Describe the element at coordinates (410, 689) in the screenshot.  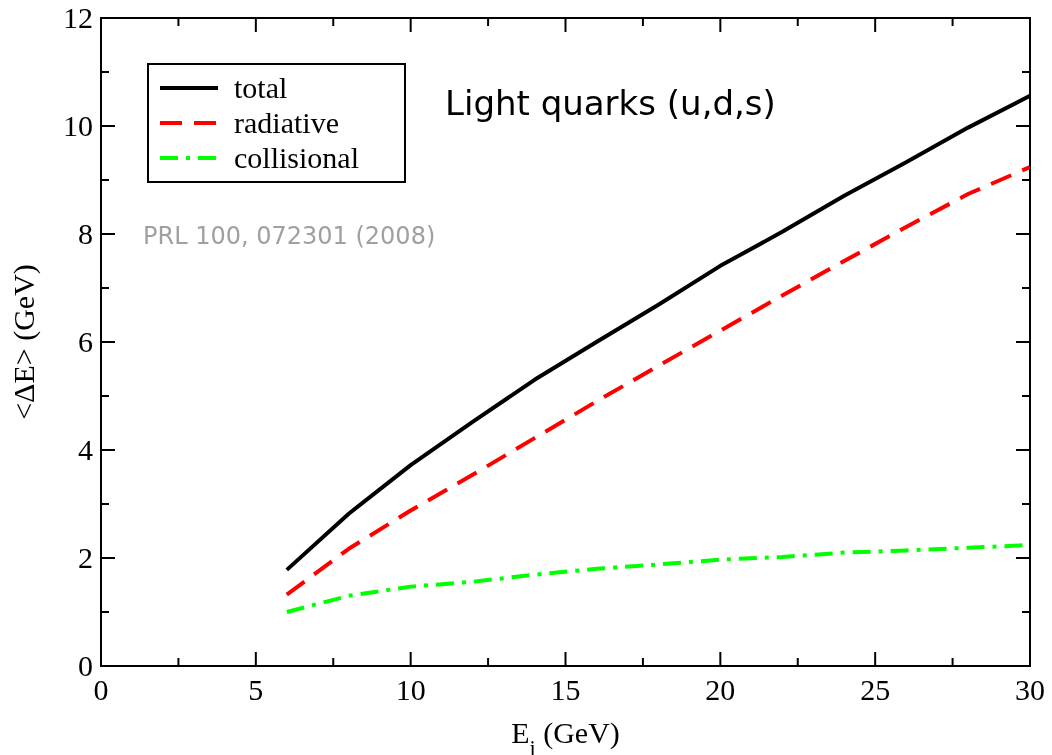
I see `x-tick-label: 10` at that location.